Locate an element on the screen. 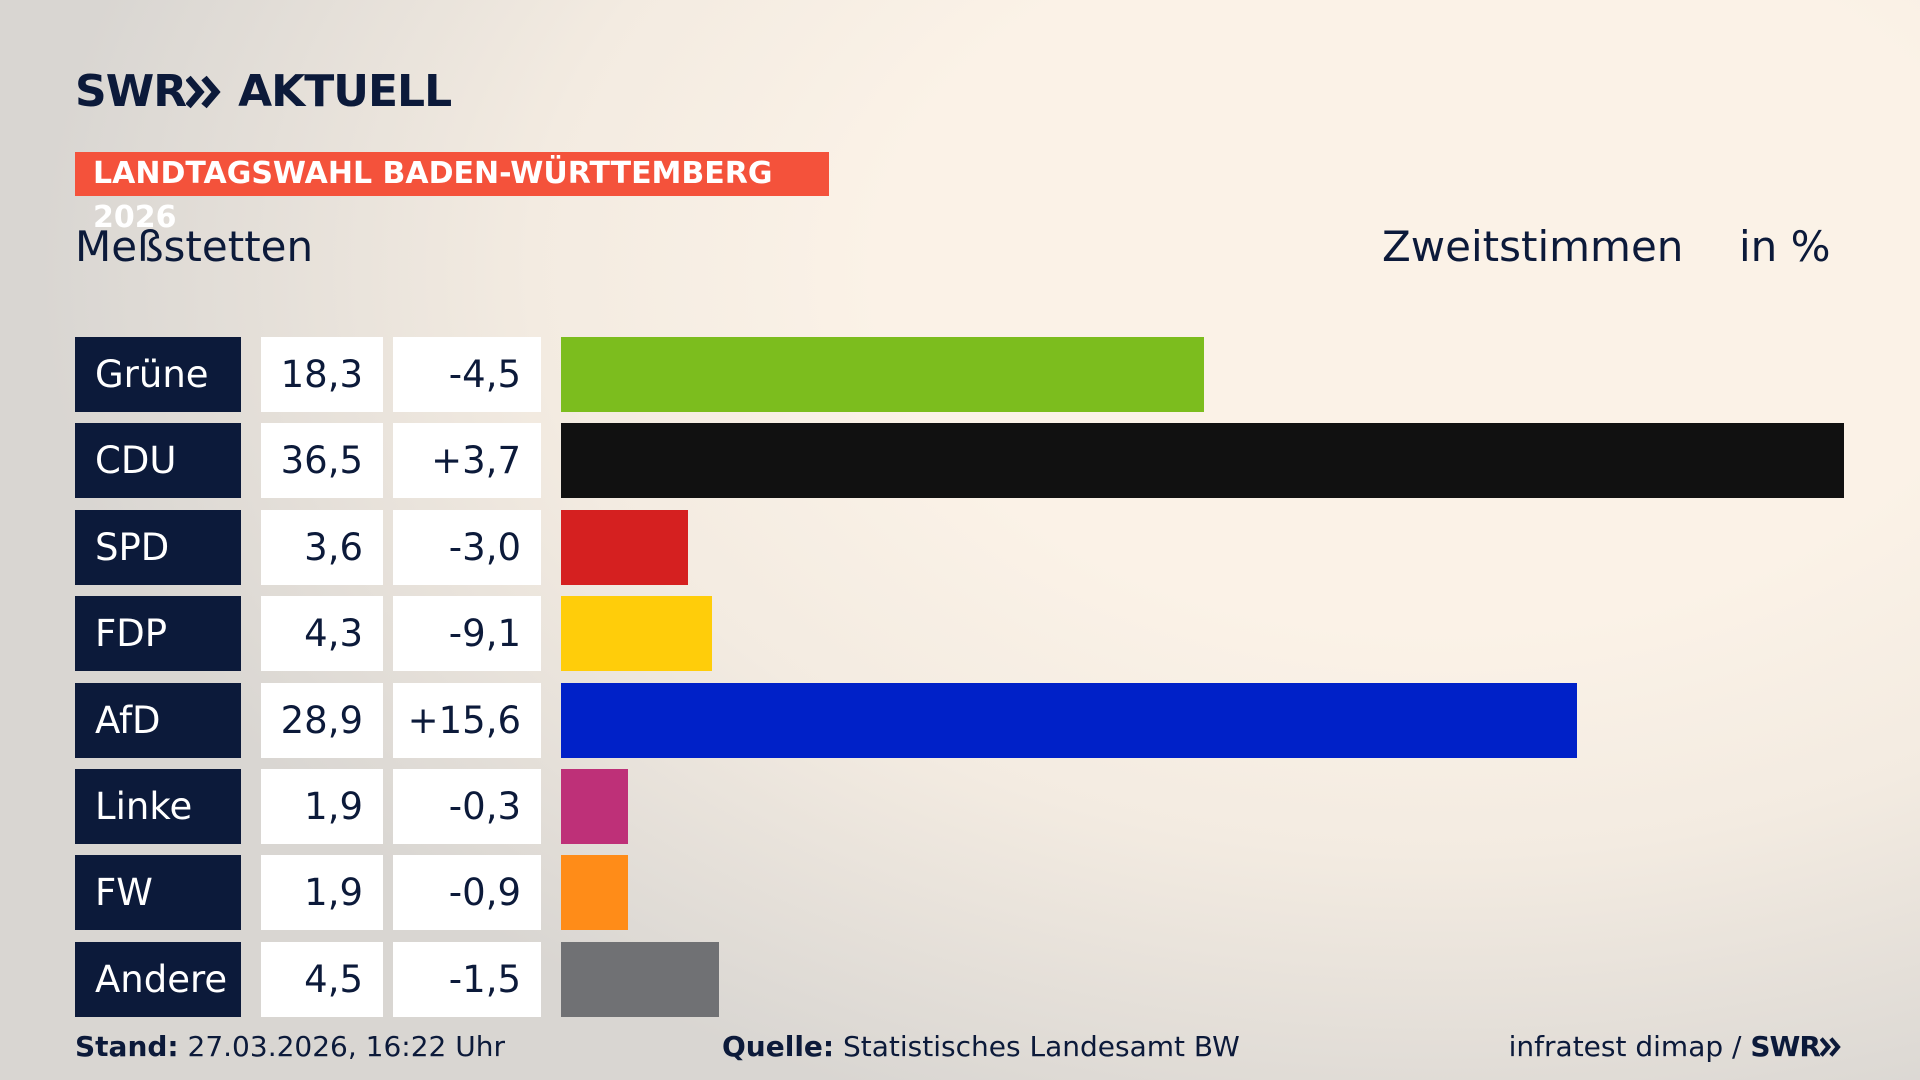  credit-brand: SWR is located at coordinates (1785, 1046).